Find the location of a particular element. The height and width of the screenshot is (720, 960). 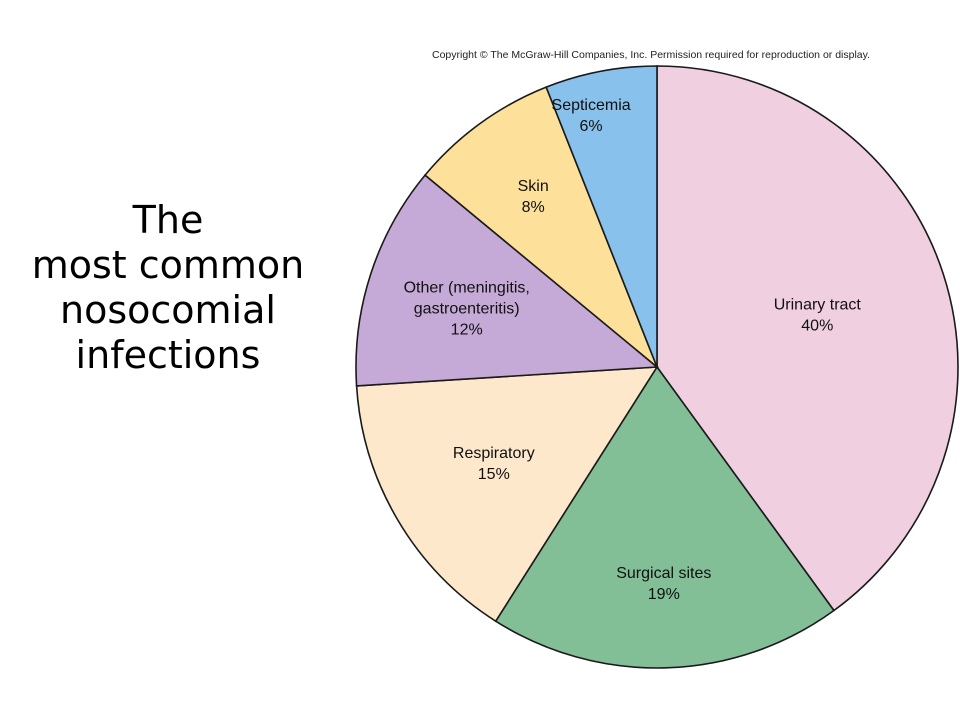

pie-label-septicemia: Septicemia 6% is located at coordinates (591, 116).